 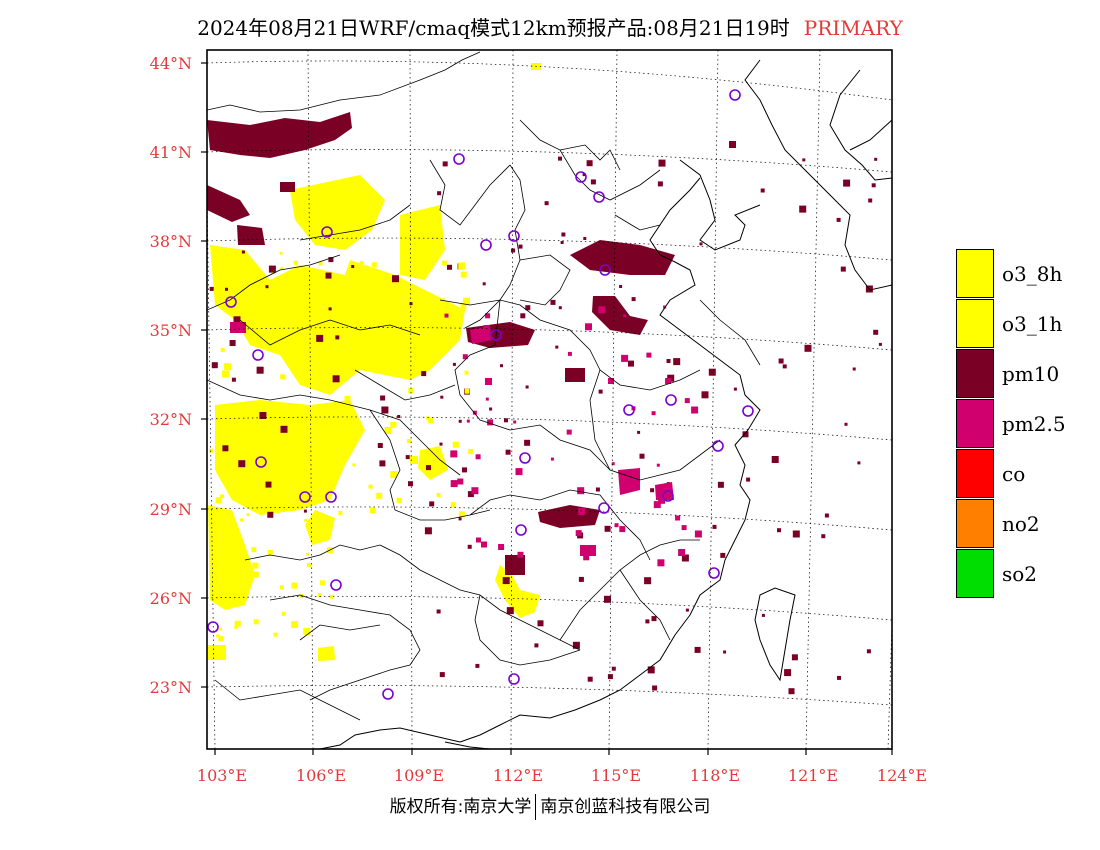 I want to click on lat-label-26n: 26°N, so click(x=171, y=598).